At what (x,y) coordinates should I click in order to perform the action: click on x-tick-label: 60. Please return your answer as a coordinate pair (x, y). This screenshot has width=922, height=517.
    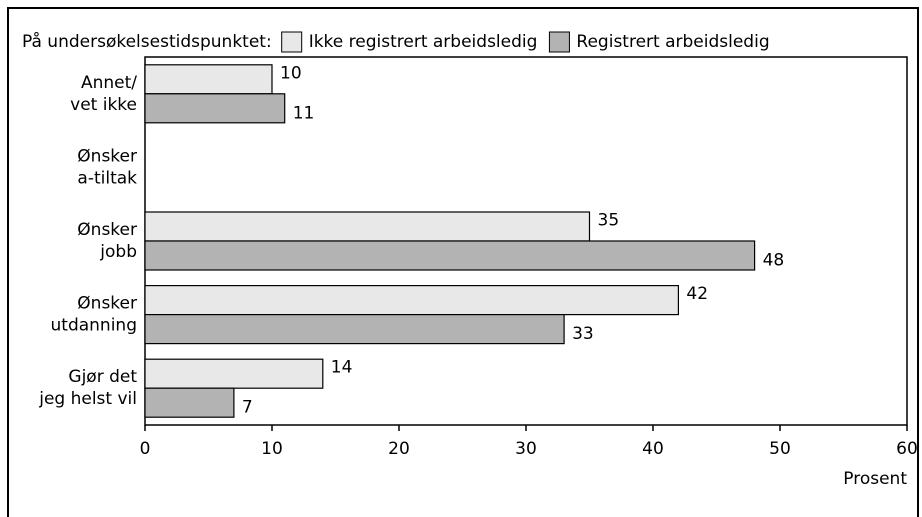
    Looking at the image, I should click on (907, 449).